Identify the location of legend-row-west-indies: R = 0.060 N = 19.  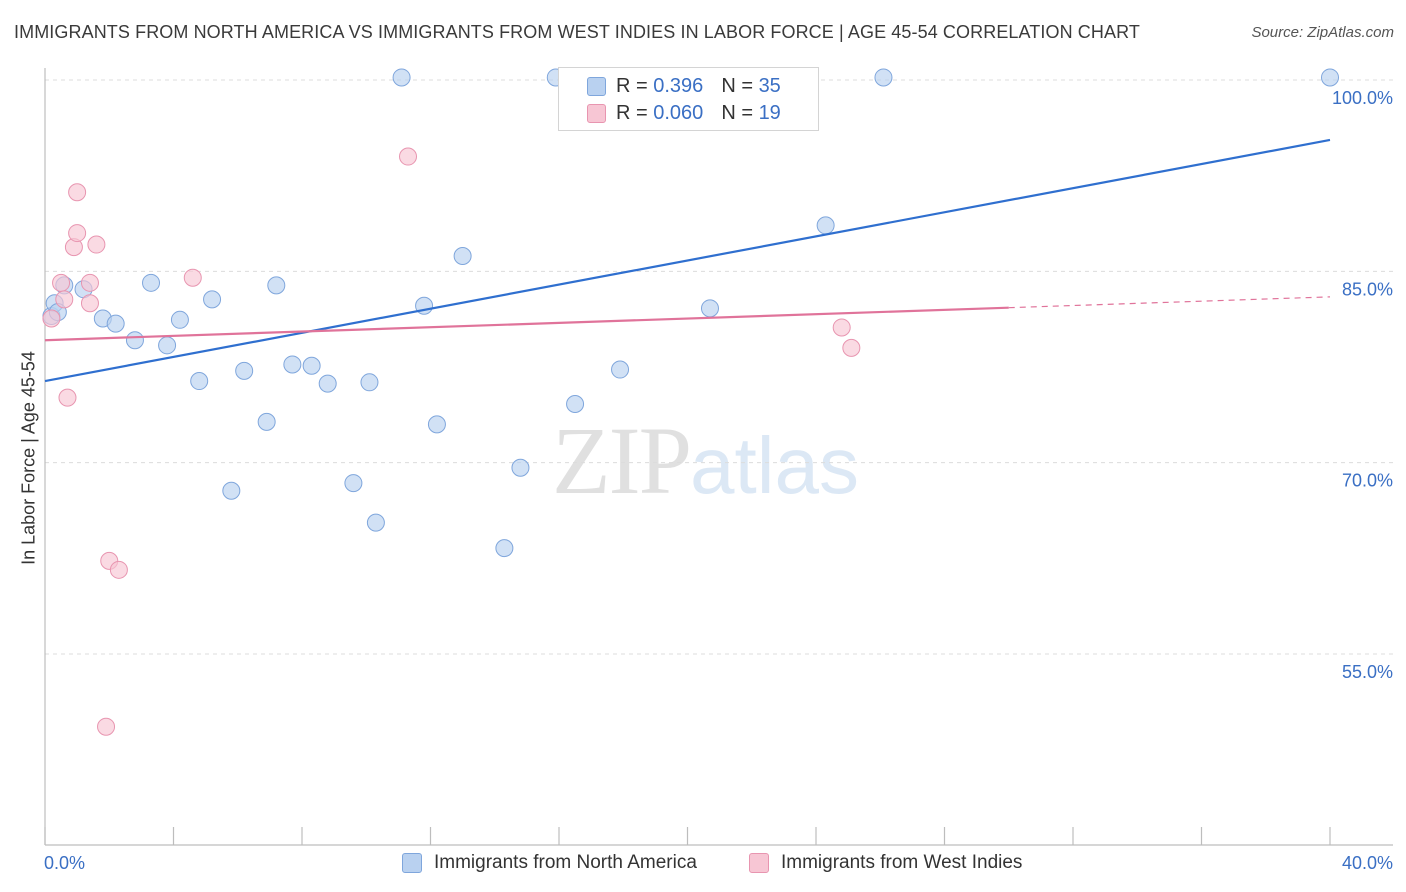
(670, 113).